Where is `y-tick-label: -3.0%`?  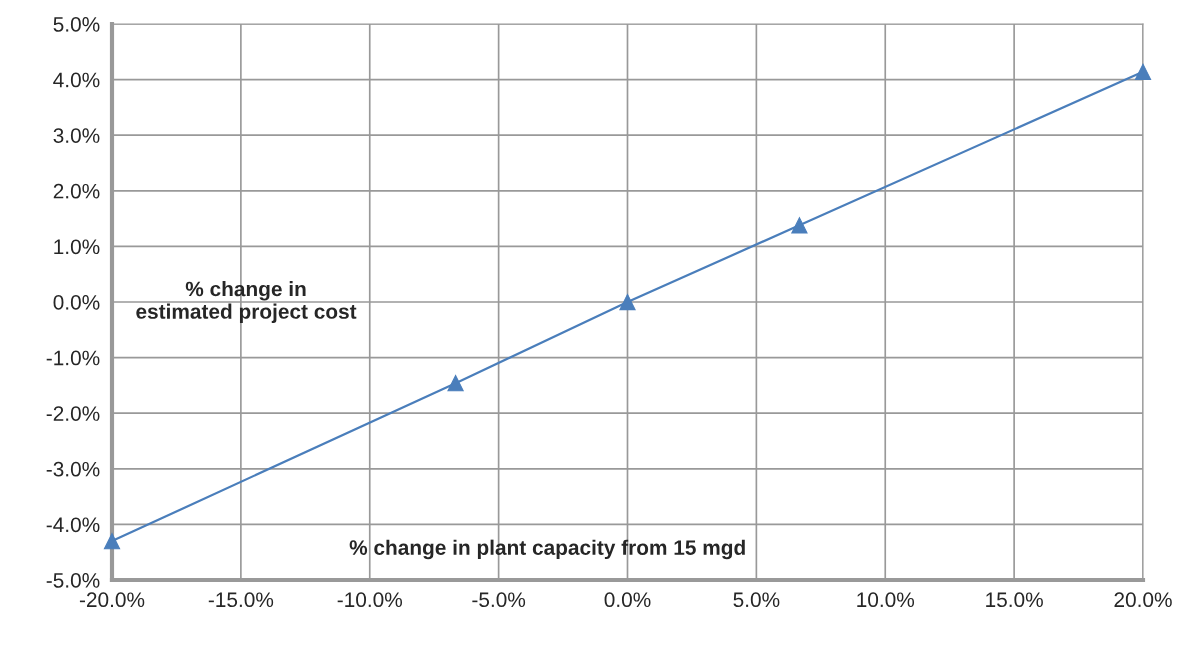
y-tick-label: -3.0% is located at coordinates (73, 469).